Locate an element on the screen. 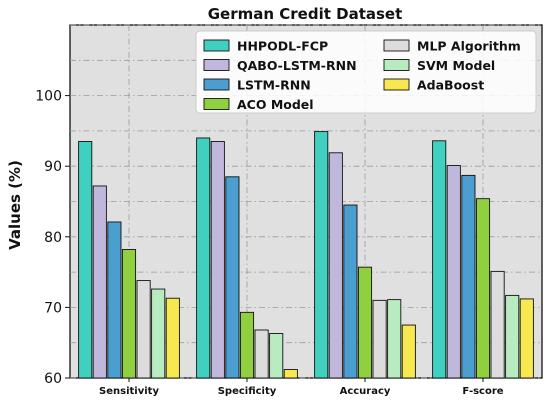 The height and width of the screenshot is (401, 550). bar-sensitivity-qabo-lstm-rnn is located at coordinates (99, 282).